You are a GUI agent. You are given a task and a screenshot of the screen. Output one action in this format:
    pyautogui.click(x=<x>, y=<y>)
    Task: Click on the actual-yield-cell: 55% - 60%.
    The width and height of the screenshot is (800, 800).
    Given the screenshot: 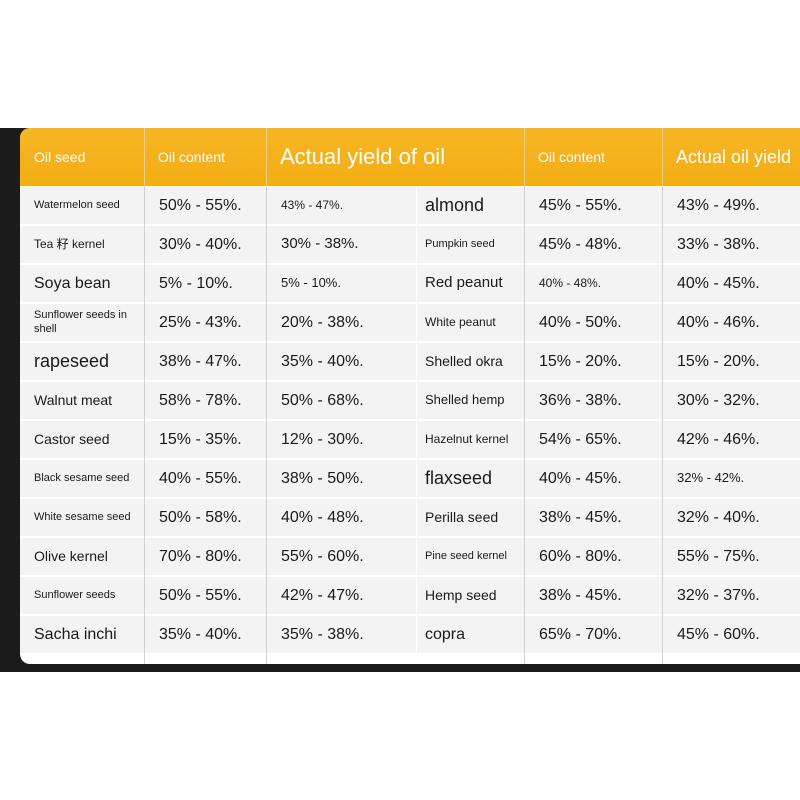 What is the action you would take?
    pyautogui.click(x=341, y=556)
    